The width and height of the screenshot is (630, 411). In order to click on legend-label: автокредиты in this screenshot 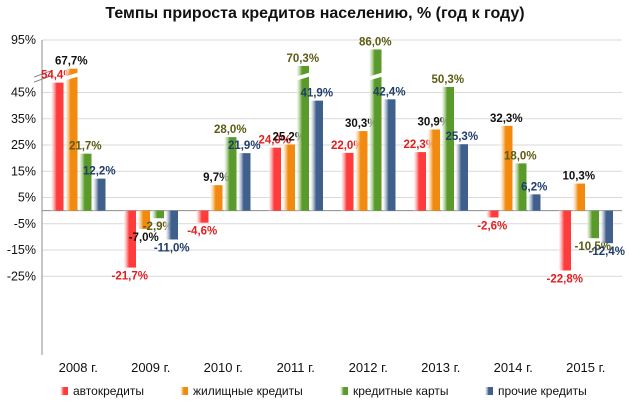, I will do `click(108, 391)`.